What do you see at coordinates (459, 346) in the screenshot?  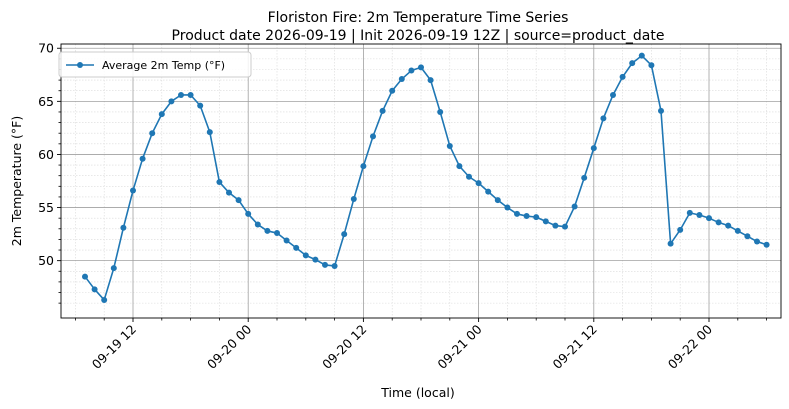 I see `x-tick-label: 09-21 00` at bounding box center [459, 346].